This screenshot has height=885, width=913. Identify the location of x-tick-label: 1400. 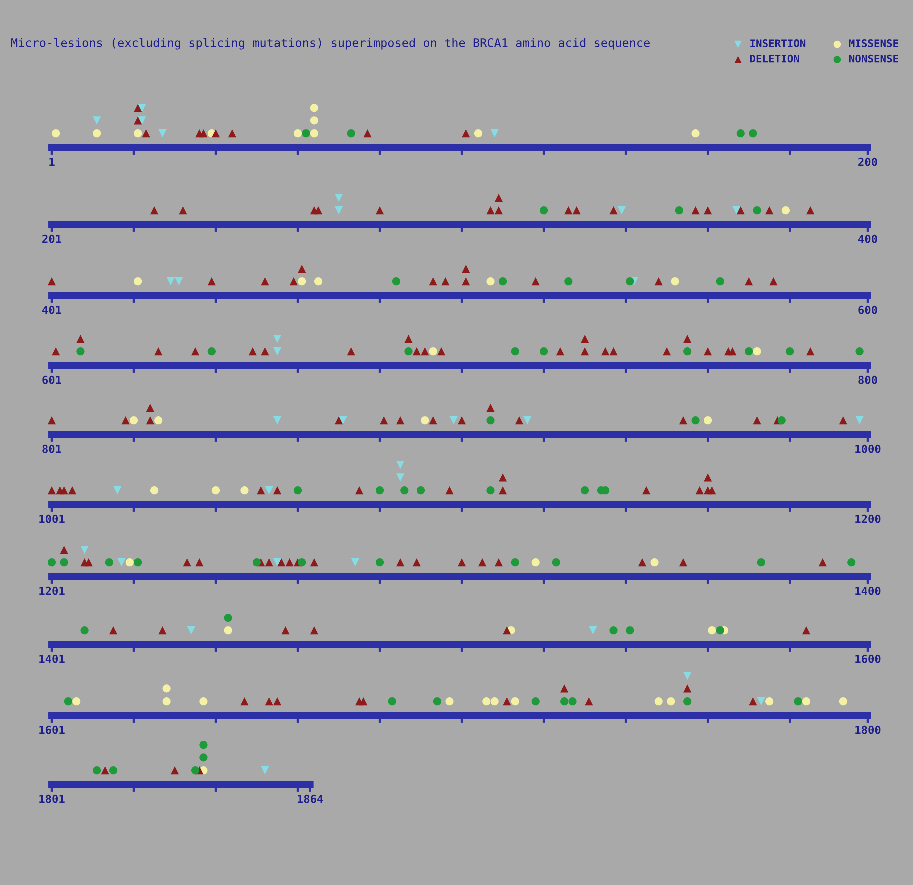
(868, 591).